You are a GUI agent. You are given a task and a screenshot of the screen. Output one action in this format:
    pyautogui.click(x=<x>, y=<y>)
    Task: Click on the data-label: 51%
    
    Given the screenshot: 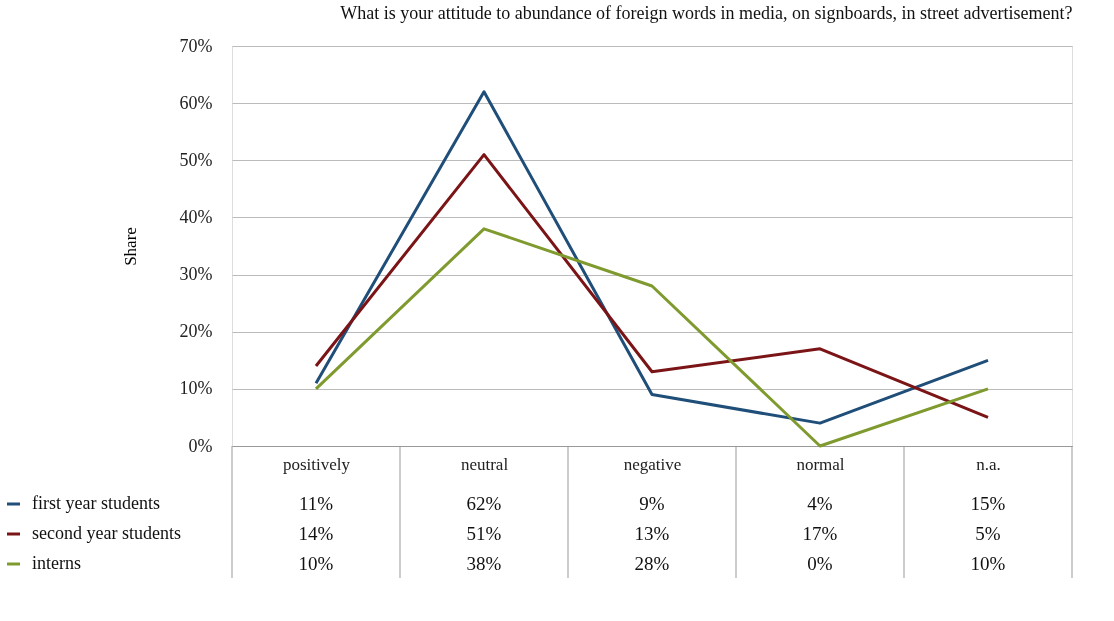 What is the action you would take?
    pyautogui.click(x=484, y=533)
    